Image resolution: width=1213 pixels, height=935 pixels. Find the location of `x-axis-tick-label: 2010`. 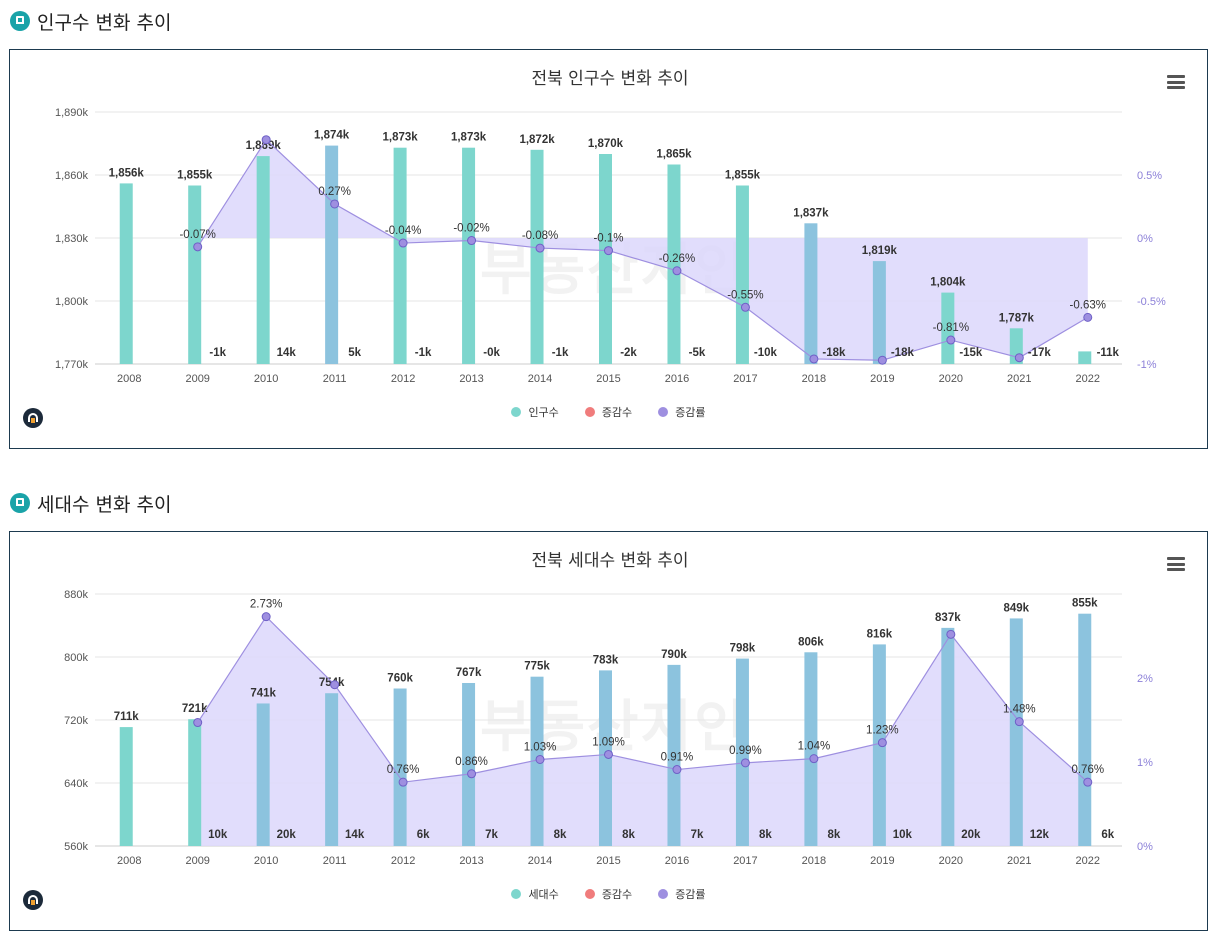

x-axis-tick-label: 2010 is located at coordinates (266, 379).